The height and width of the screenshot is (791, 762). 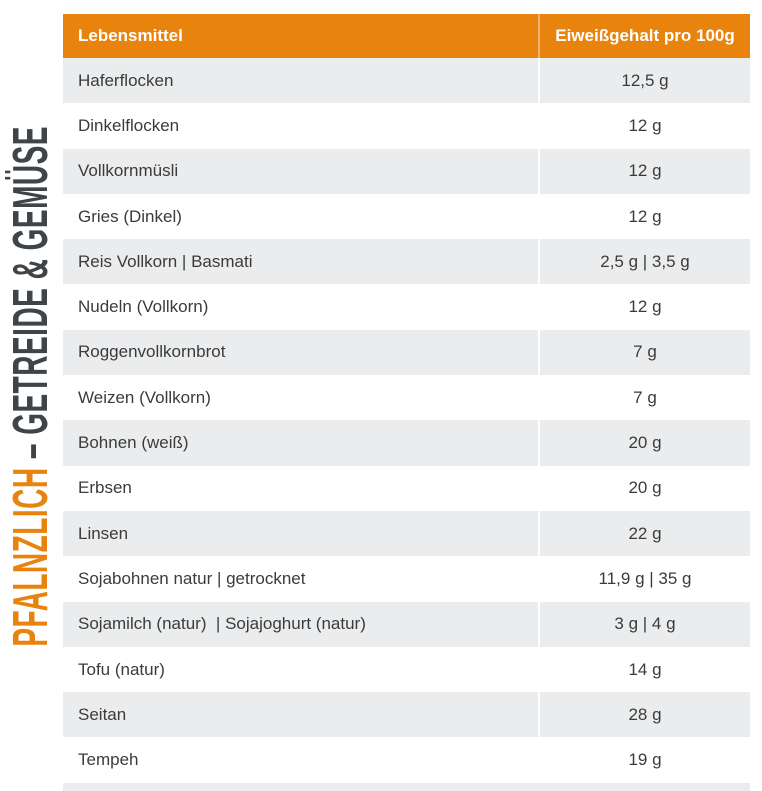 What do you see at coordinates (644, 533) in the screenshot?
I see `protein-value: 22 g` at bounding box center [644, 533].